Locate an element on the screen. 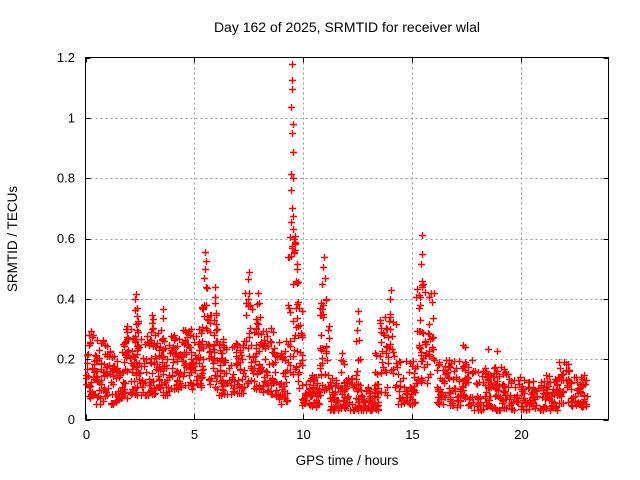 The height and width of the screenshot is (480, 640). y-tick-label: 0.4 is located at coordinates (66, 298).